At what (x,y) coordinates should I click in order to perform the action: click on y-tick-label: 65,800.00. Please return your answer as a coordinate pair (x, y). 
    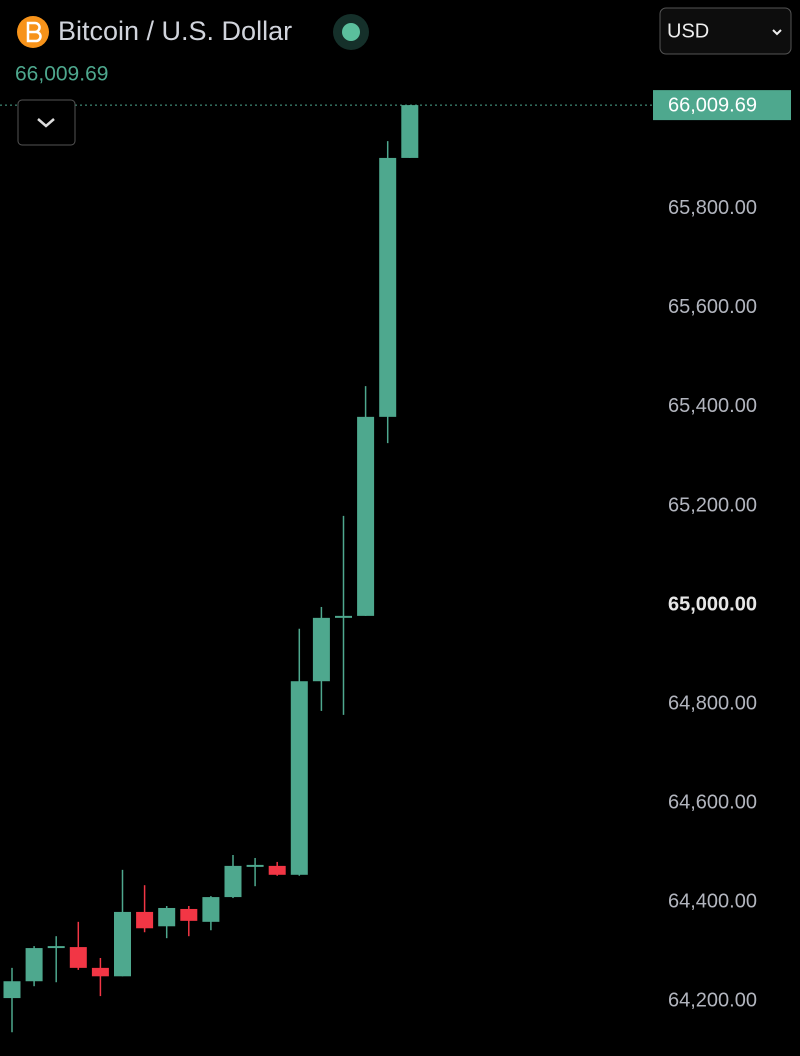
    Looking at the image, I should click on (712, 208).